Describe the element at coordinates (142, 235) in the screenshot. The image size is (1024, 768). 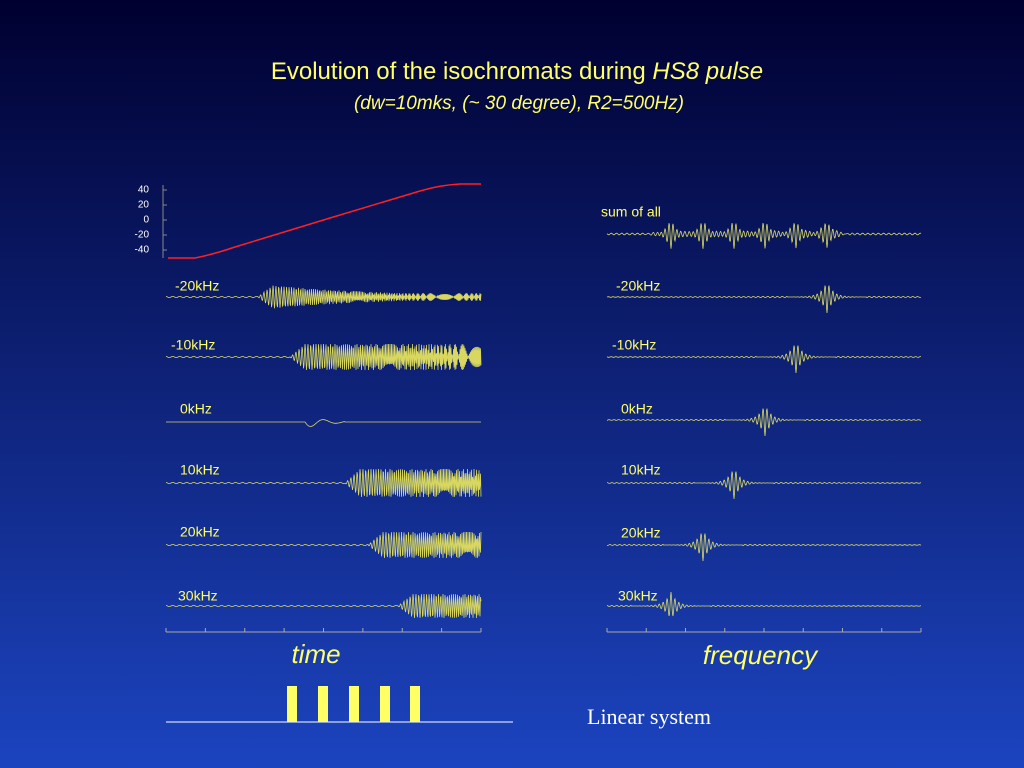
I see `y-tick-label: -20` at that location.